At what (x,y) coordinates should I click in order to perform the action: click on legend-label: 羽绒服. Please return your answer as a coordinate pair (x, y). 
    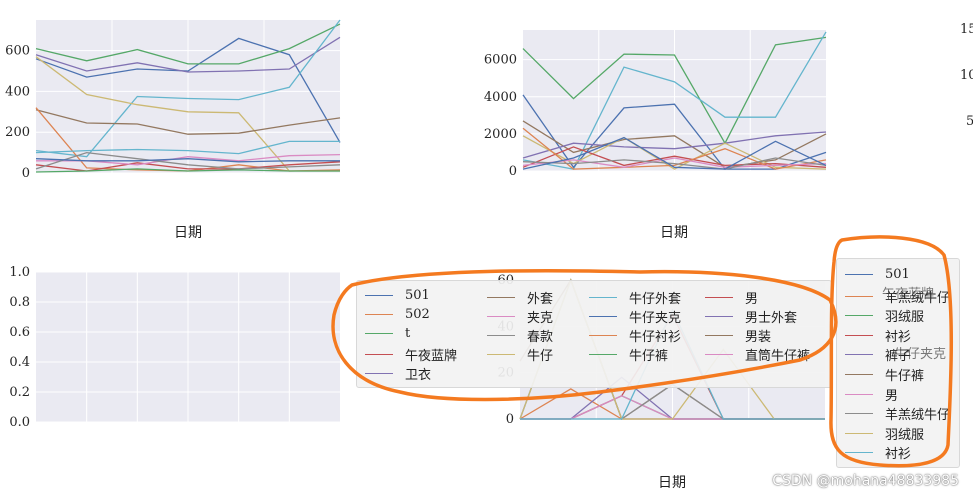
    Looking at the image, I should click on (905, 318).